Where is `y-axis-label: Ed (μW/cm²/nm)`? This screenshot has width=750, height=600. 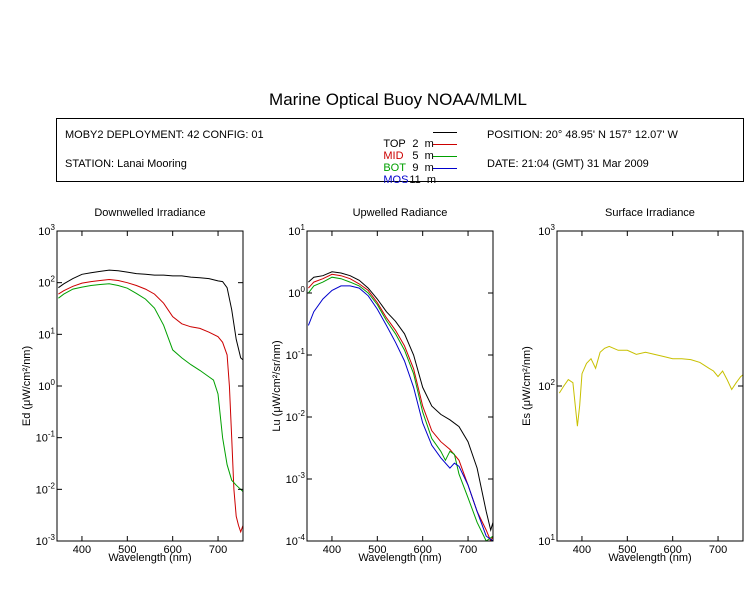
y-axis-label: Ed (μW/cm²/nm) is located at coordinates (27, 386).